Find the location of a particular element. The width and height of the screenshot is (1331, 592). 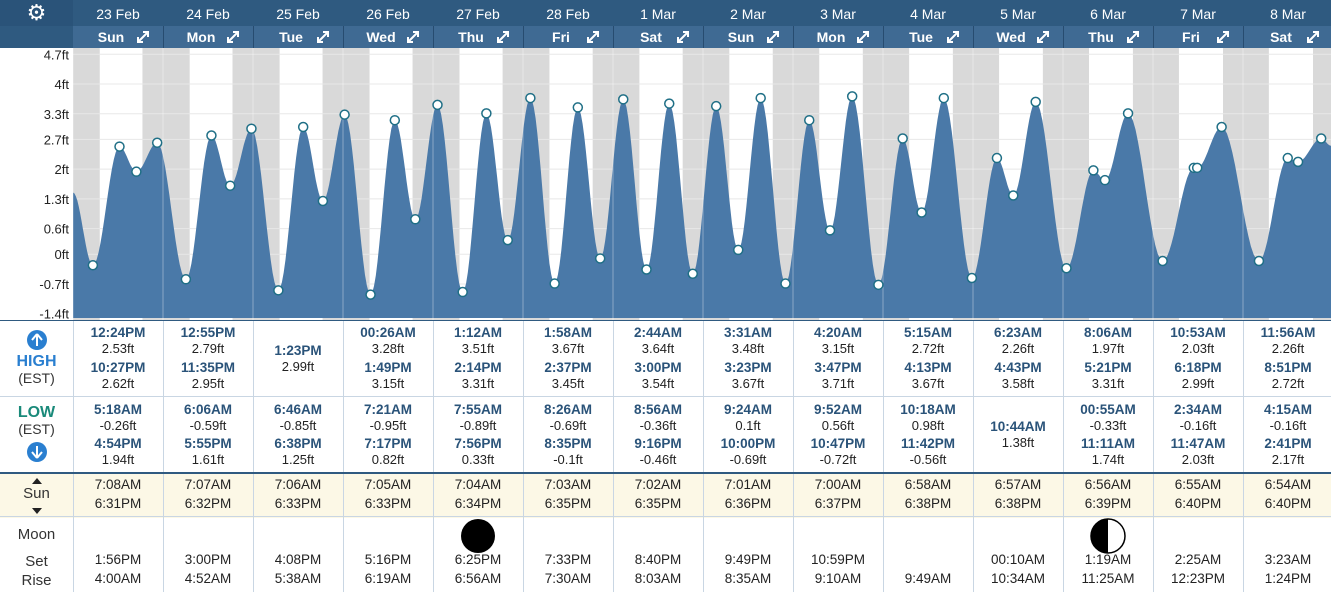

high-tide-entry: 11:56AM 2.26ft is located at coordinates (1287, 341).